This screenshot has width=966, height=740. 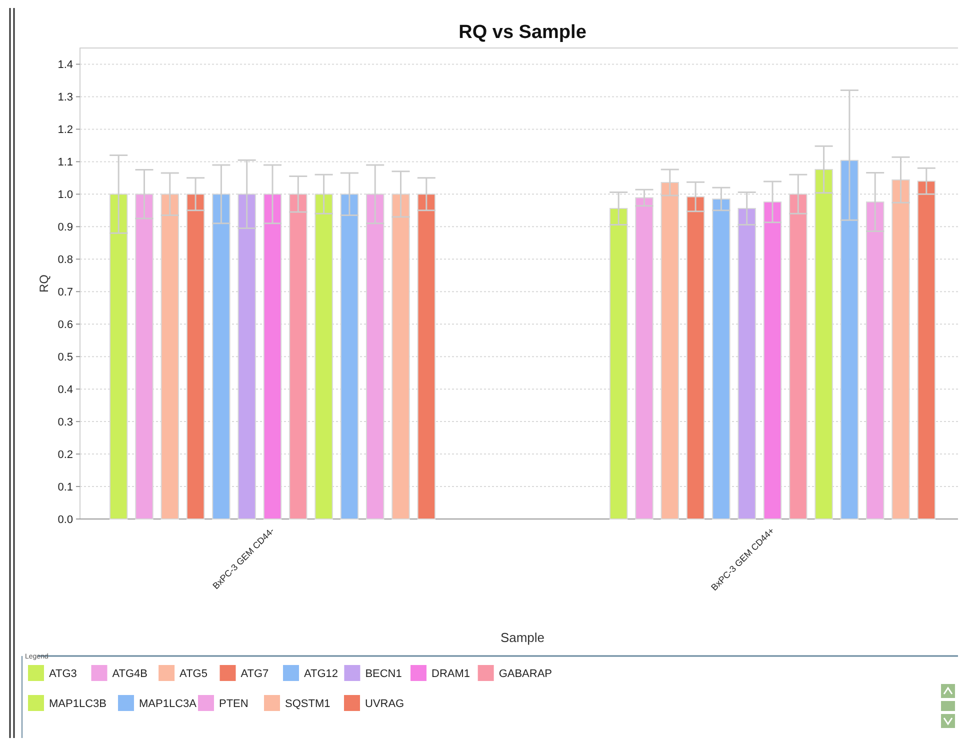 I want to click on legend-label: ATG3, so click(x=63, y=674).